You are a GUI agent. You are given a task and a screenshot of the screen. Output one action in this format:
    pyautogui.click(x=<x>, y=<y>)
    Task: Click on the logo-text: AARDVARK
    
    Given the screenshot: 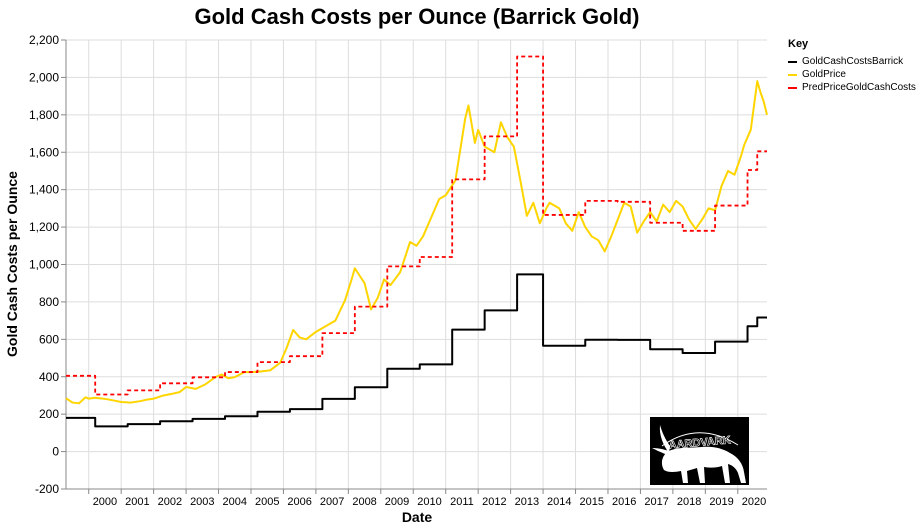 What is the action you would take?
    pyautogui.click(x=699, y=442)
    